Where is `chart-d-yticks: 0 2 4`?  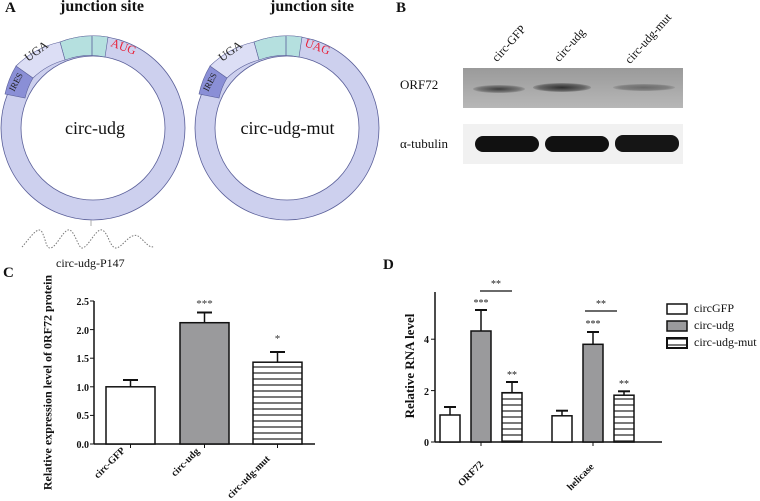 chart-d-yticks: 0 2 4 is located at coordinates (429, 392).